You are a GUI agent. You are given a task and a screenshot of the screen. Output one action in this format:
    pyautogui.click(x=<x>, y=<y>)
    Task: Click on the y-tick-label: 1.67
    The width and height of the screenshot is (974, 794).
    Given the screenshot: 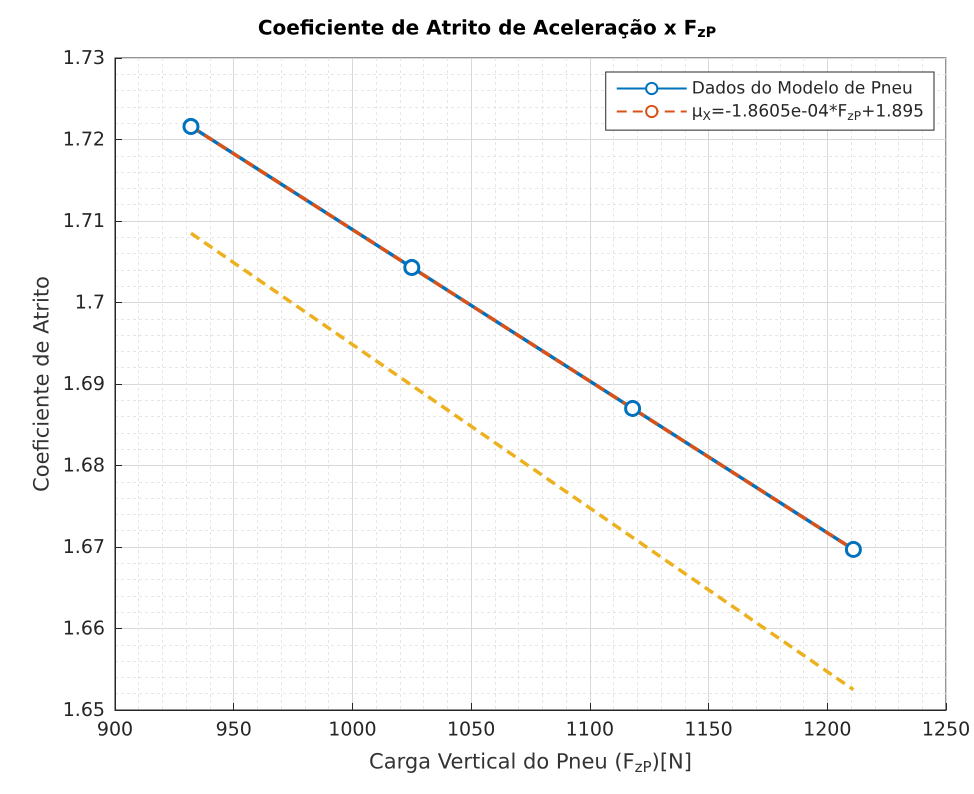 What is the action you would take?
    pyautogui.click(x=83, y=547)
    